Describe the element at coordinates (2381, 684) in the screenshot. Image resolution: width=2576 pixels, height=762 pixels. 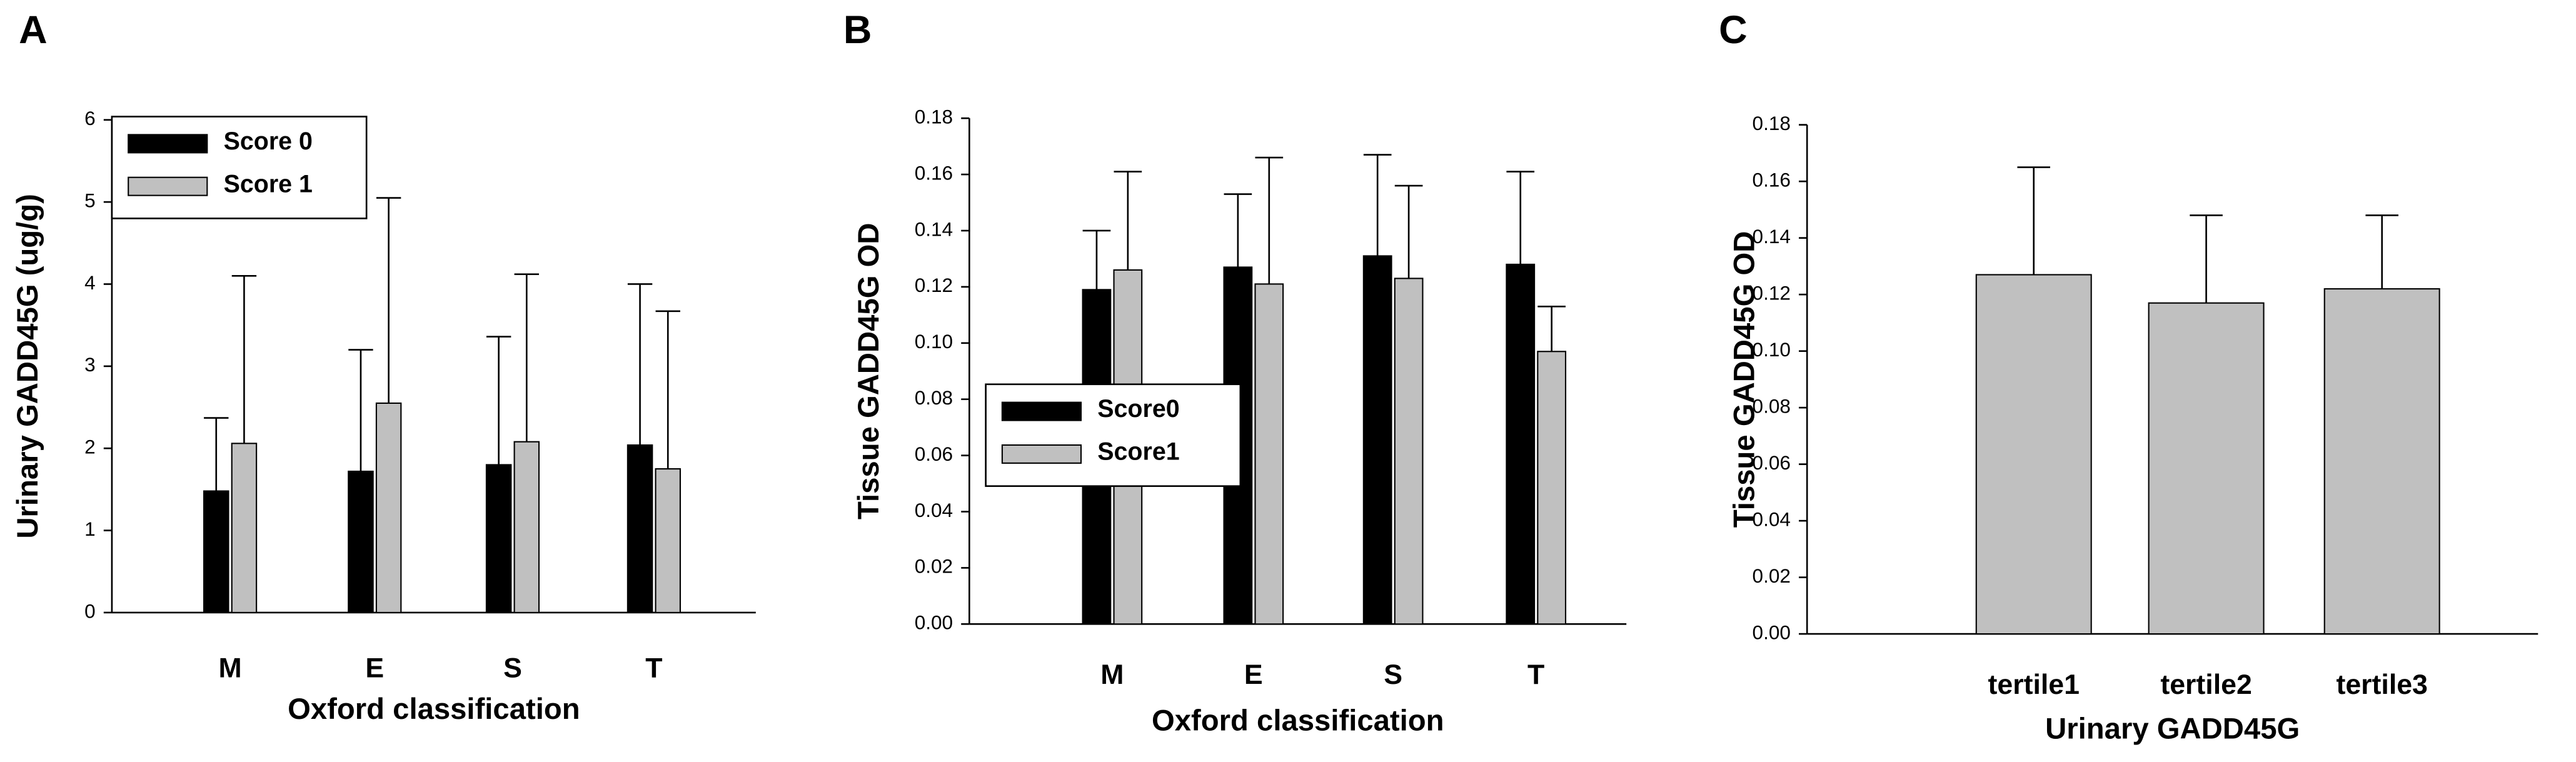
I see `x-tick-label: tertile3` at that location.